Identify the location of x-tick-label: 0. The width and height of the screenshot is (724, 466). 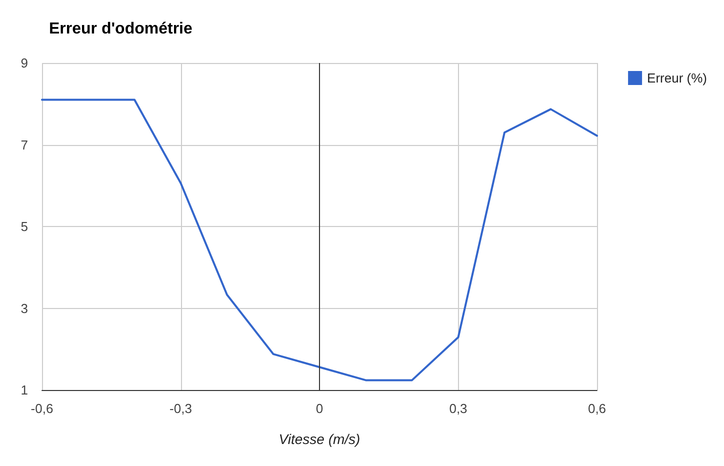
(320, 408).